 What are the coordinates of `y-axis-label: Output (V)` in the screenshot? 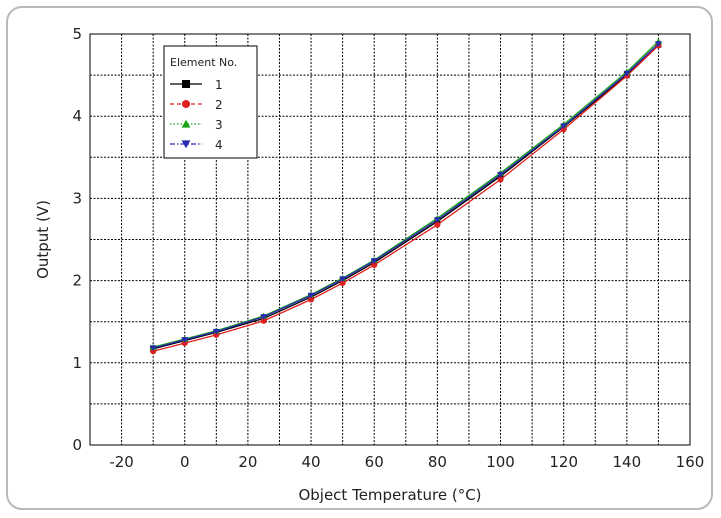 It's located at (43, 239).